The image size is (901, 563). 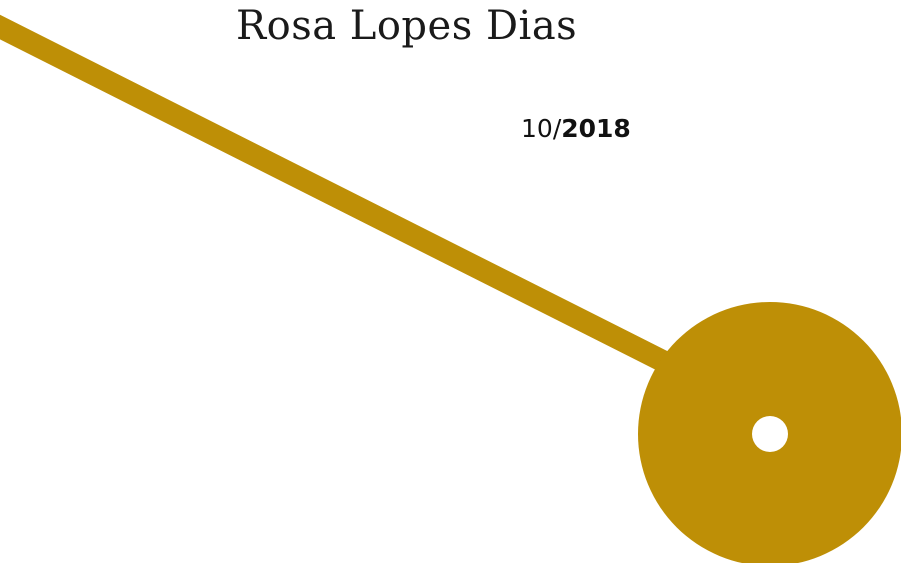 What do you see at coordinates (770, 434) in the screenshot?
I see `pendulum-disc-hole` at bounding box center [770, 434].